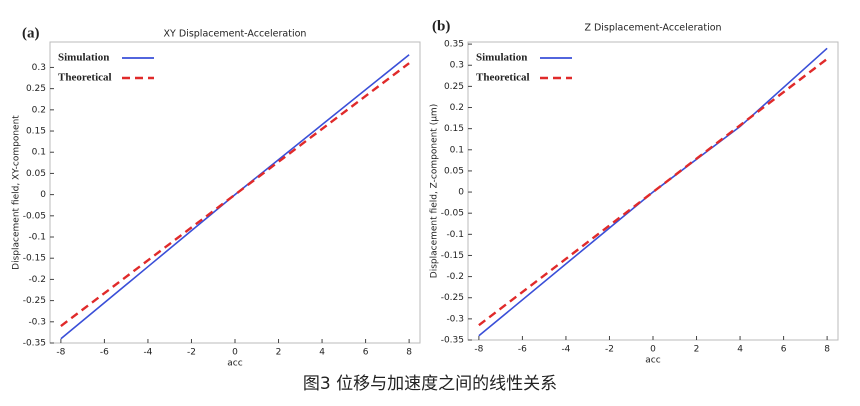  What do you see at coordinates (31, 33) in the screenshot?
I see `panel-label: (a)` at bounding box center [31, 33].